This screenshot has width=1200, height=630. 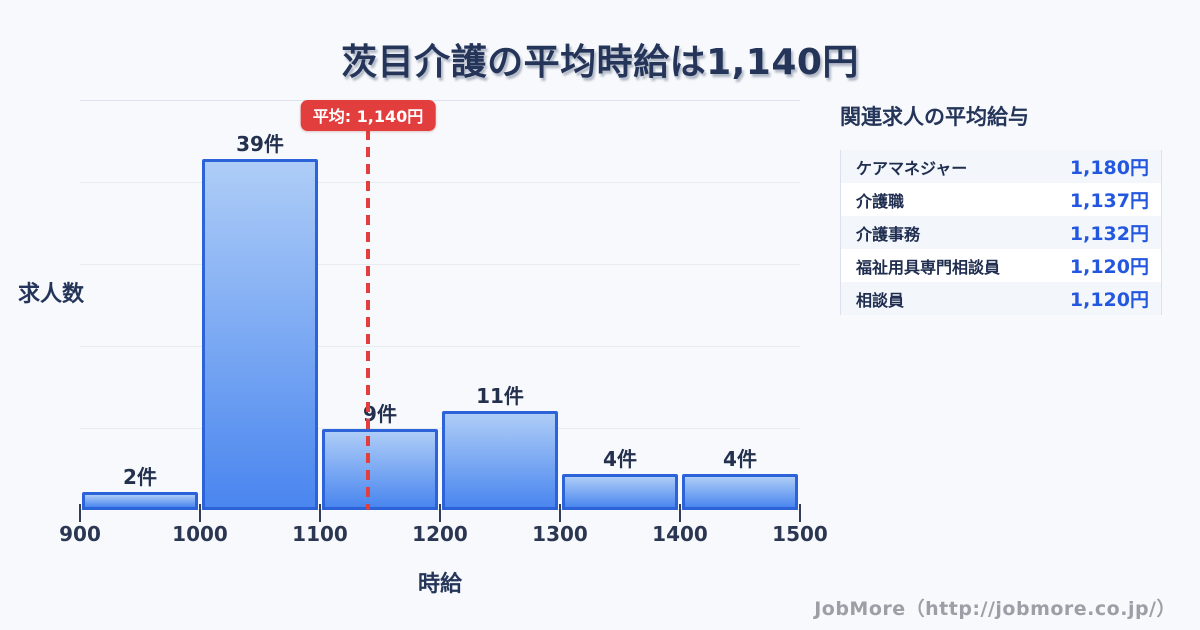 I want to click on page-title: 茨目介護の平均時給は1,140円, so click(x=600, y=62).